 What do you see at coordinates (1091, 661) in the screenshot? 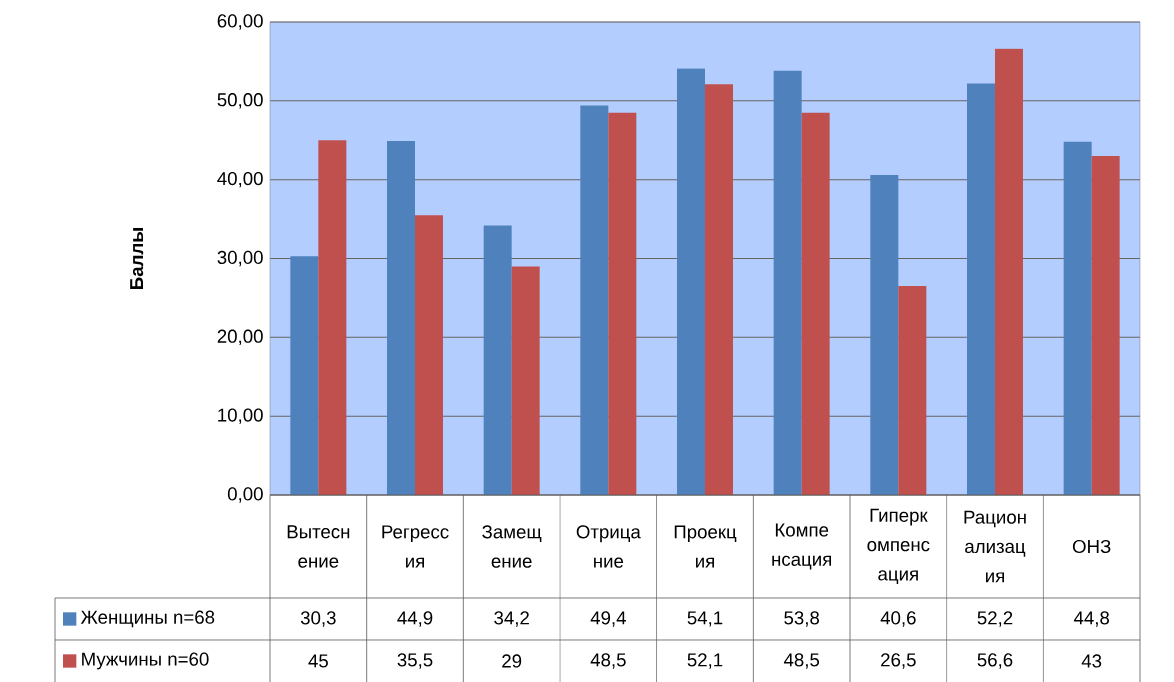
I see `data-label: 43` at bounding box center [1091, 661].